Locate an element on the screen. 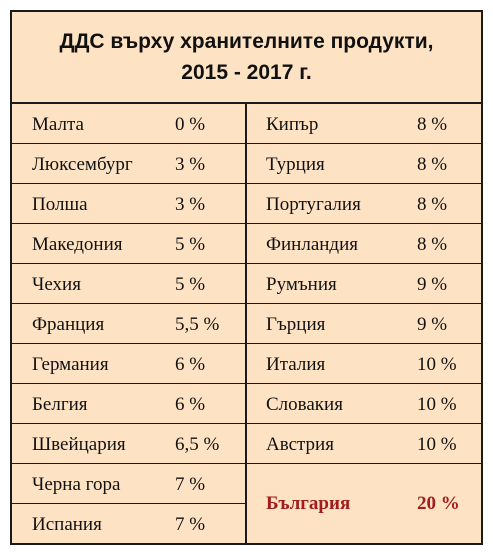 The width and height of the screenshot is (493, 557). country-name: Гърция is located at coordinates (296, 324).